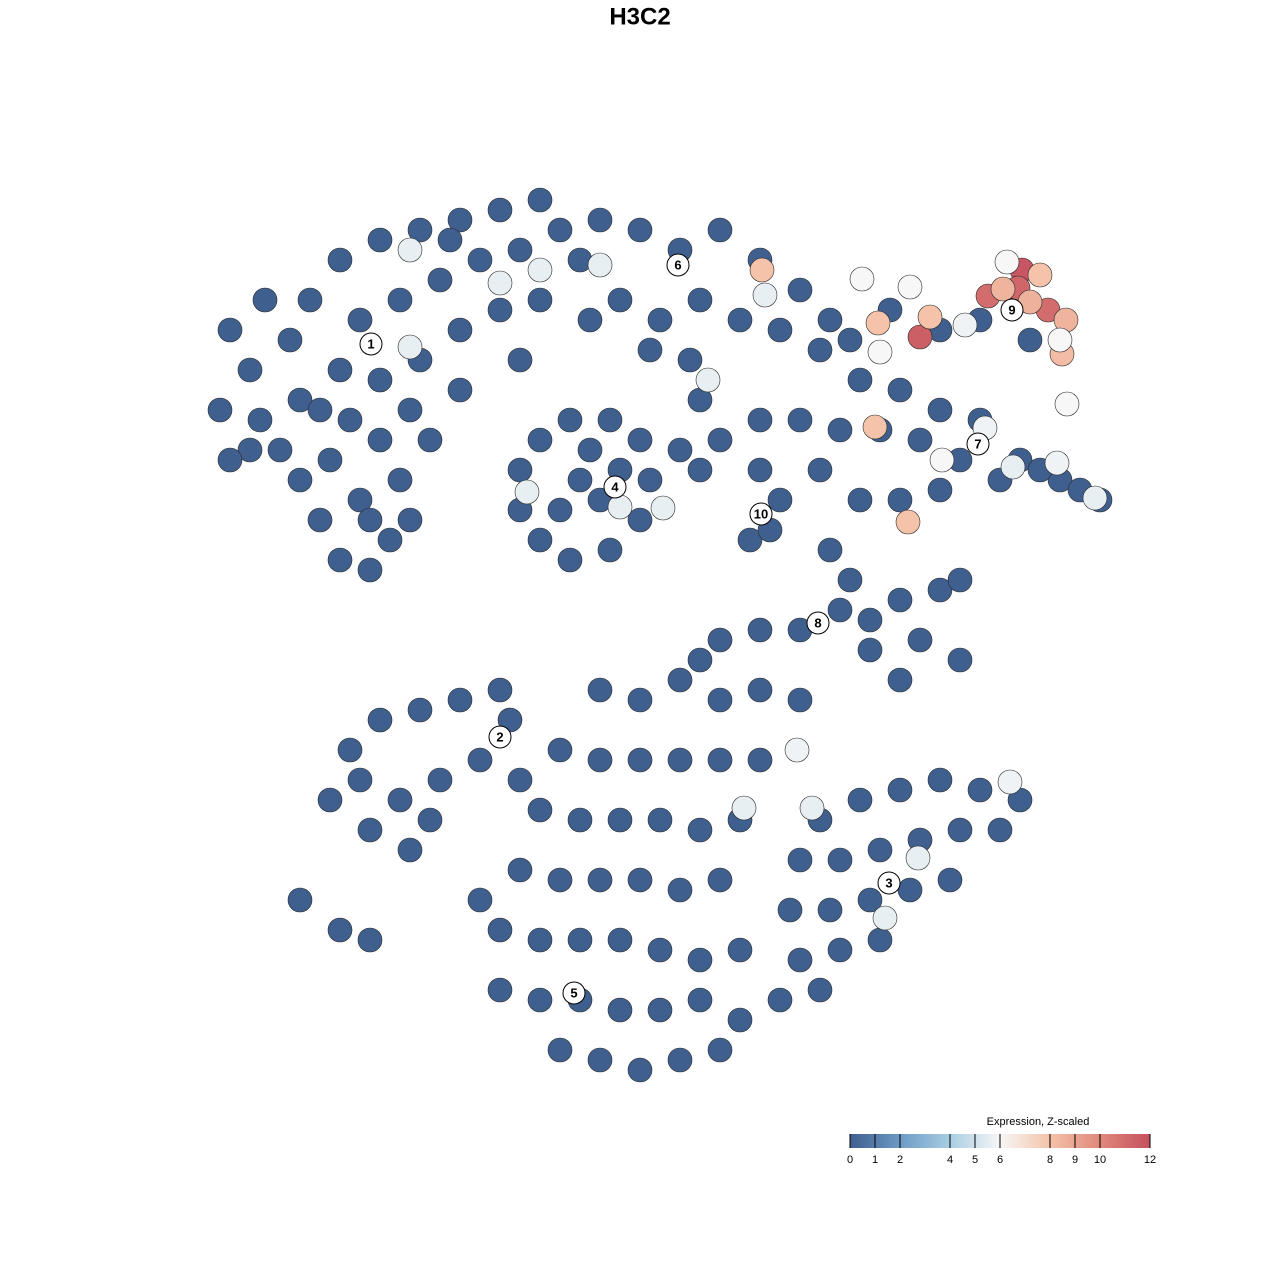 The image size is (1280, 1280). What do you see at coordinates (1150, 1160) in the screenshot?
I see `colorbar-tick-label: 12` at bounding box center [1150, 1160].